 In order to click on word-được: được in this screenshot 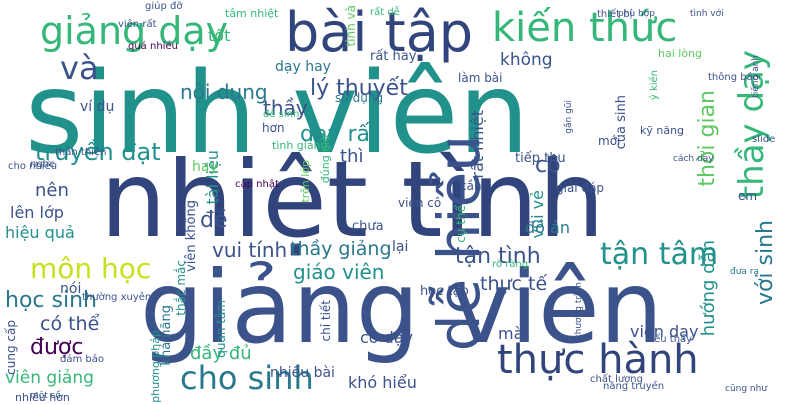, I will do `click(57, 347)`.